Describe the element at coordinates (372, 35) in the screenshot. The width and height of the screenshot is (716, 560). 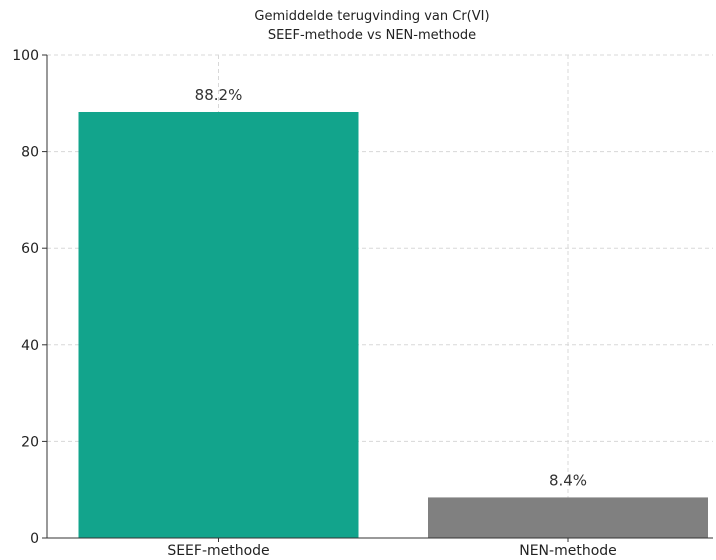
I see `chart-subtitle: SEEF-methode vs NEN-methode` at that location.